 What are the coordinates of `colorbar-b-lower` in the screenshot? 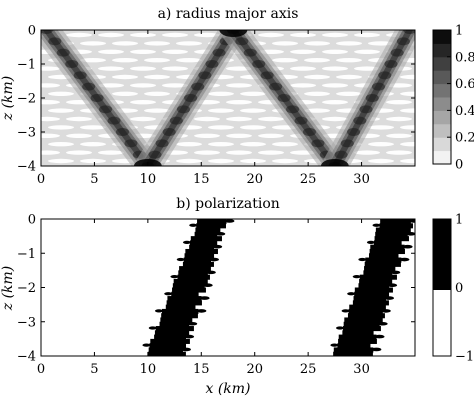 It's located at (442, 323).